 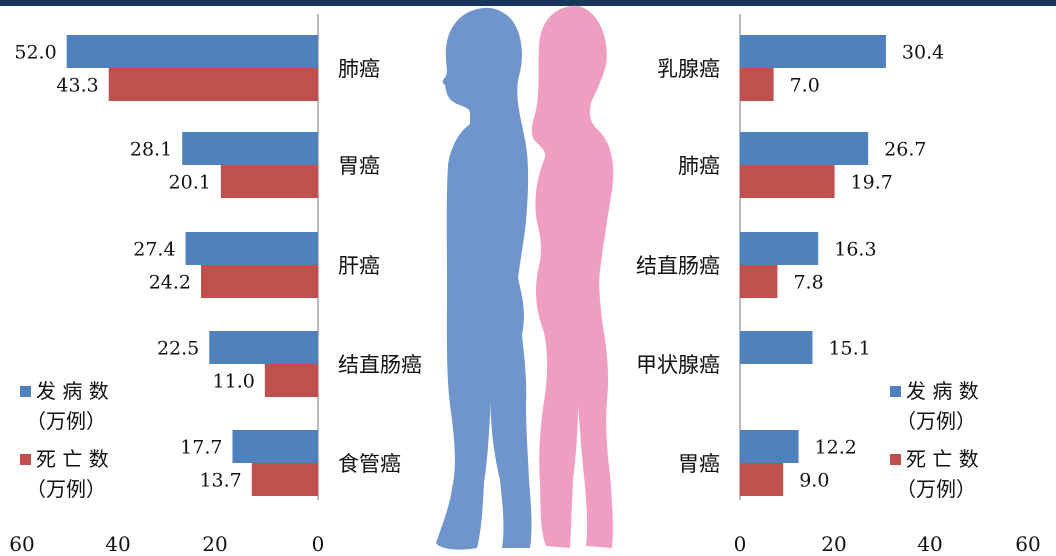 What do you see at coordinates (688, 69) in the screenshot?
I see `category-label: 乳腺癌` at bounding box center [688, 69].